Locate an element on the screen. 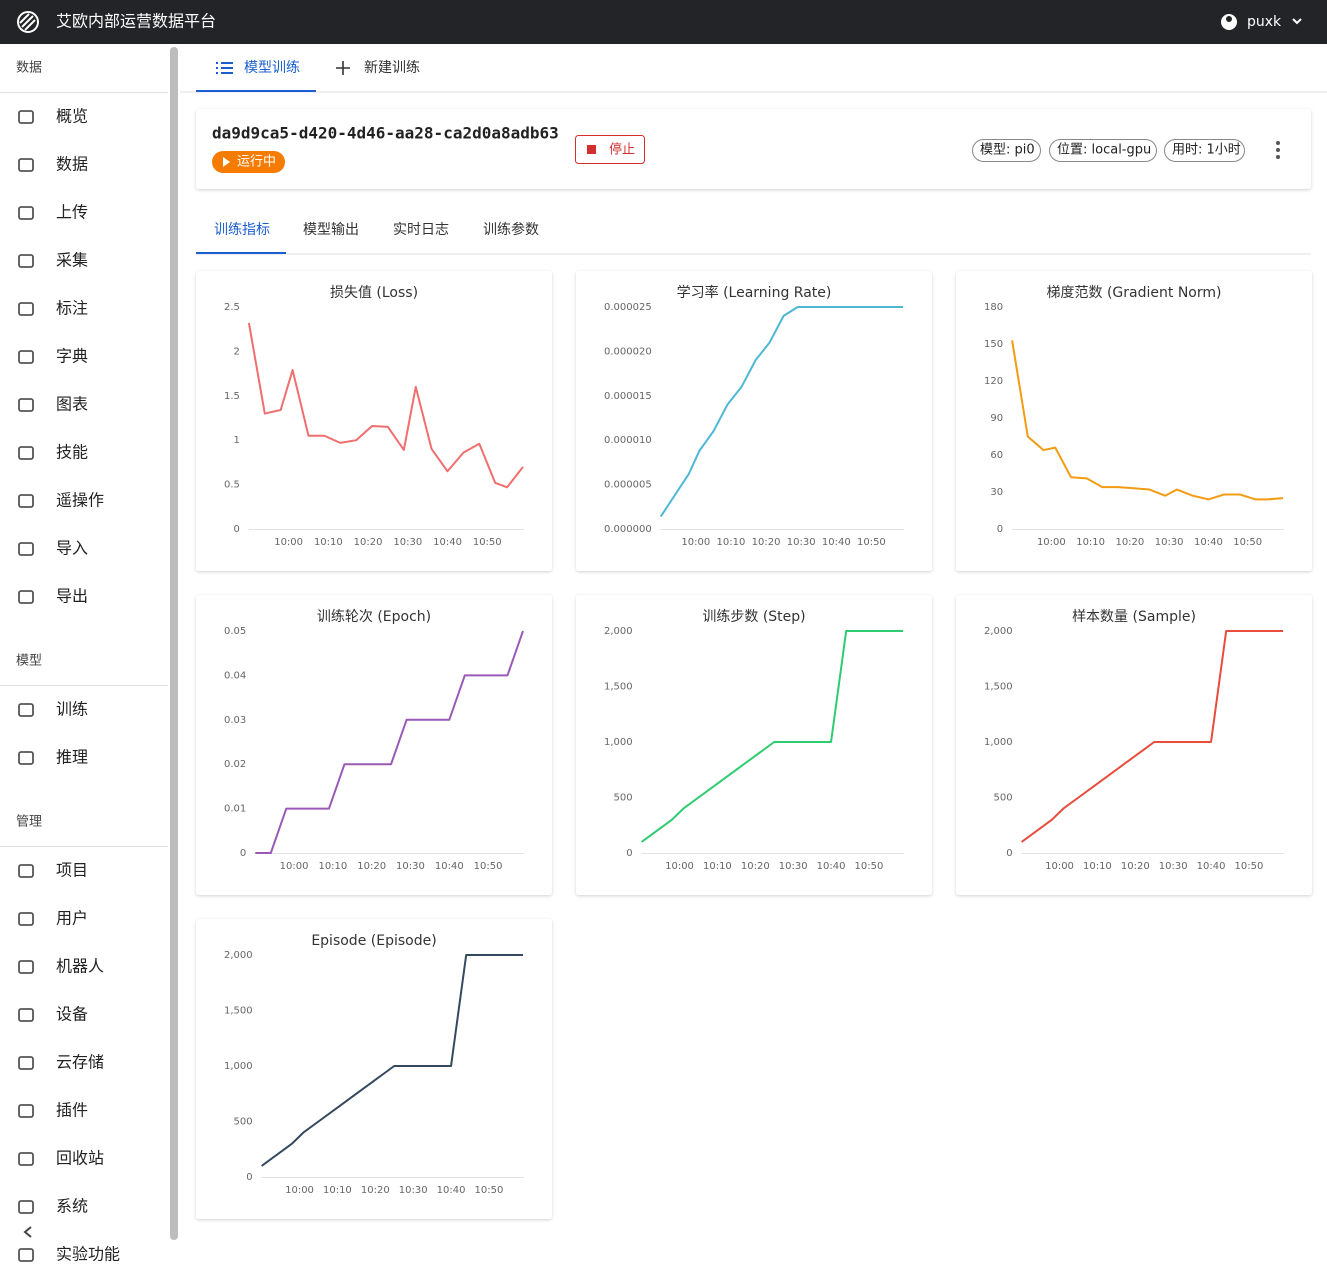 This screenshot has height=1284, width=1327. sidebar-scrollbar is located at coordinates (174, 643).